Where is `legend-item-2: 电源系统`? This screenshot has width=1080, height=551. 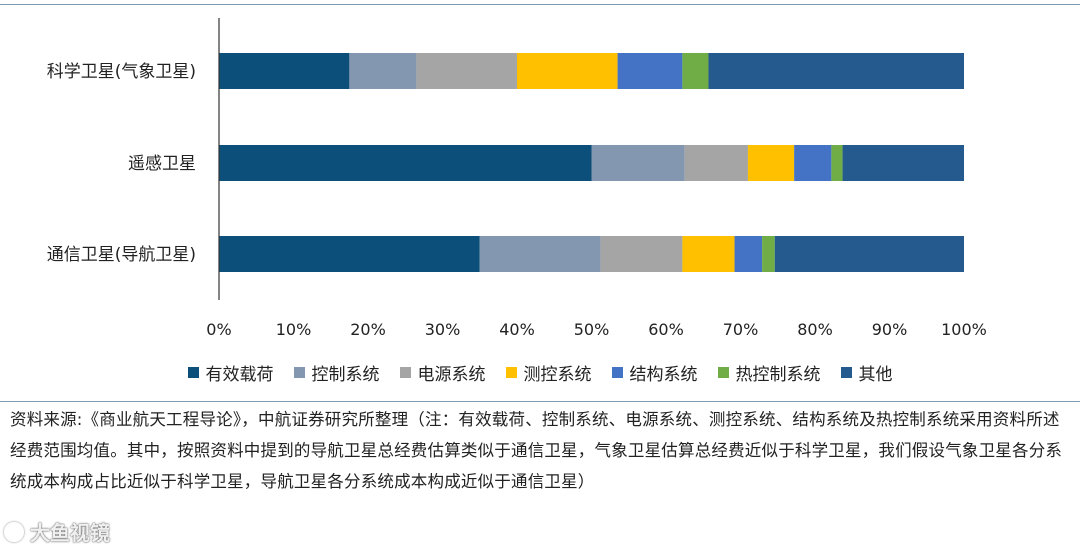
legend-item-2: 电源系统 is located at coordinates (442, 372).